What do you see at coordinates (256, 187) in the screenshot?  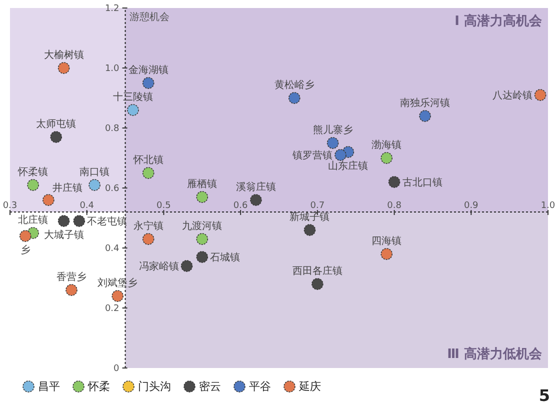 I see `data-label: 溪翁庄镇` at bounding box center [256, 187].